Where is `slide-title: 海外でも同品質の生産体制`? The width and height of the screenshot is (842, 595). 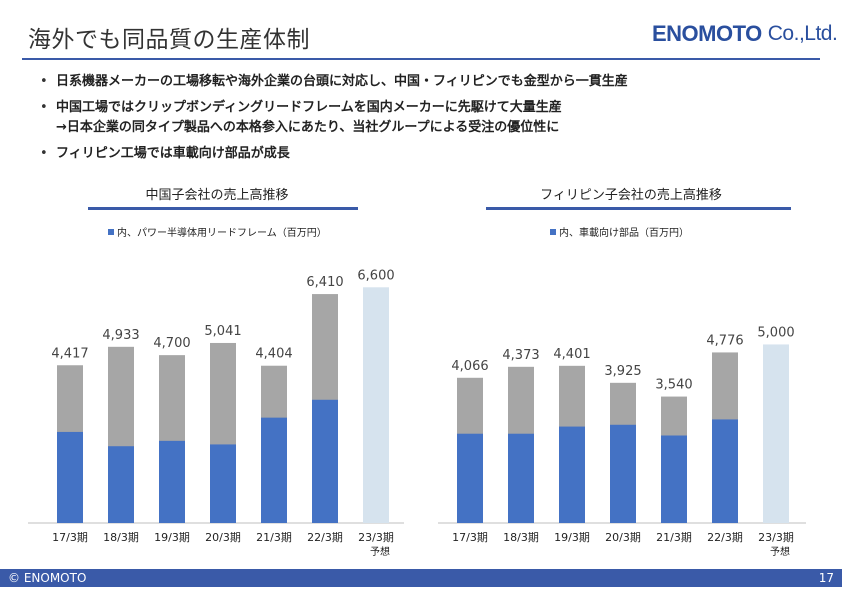 slide-title: 海外でも同品質の生産体制 is located at coordinates (169, 40).